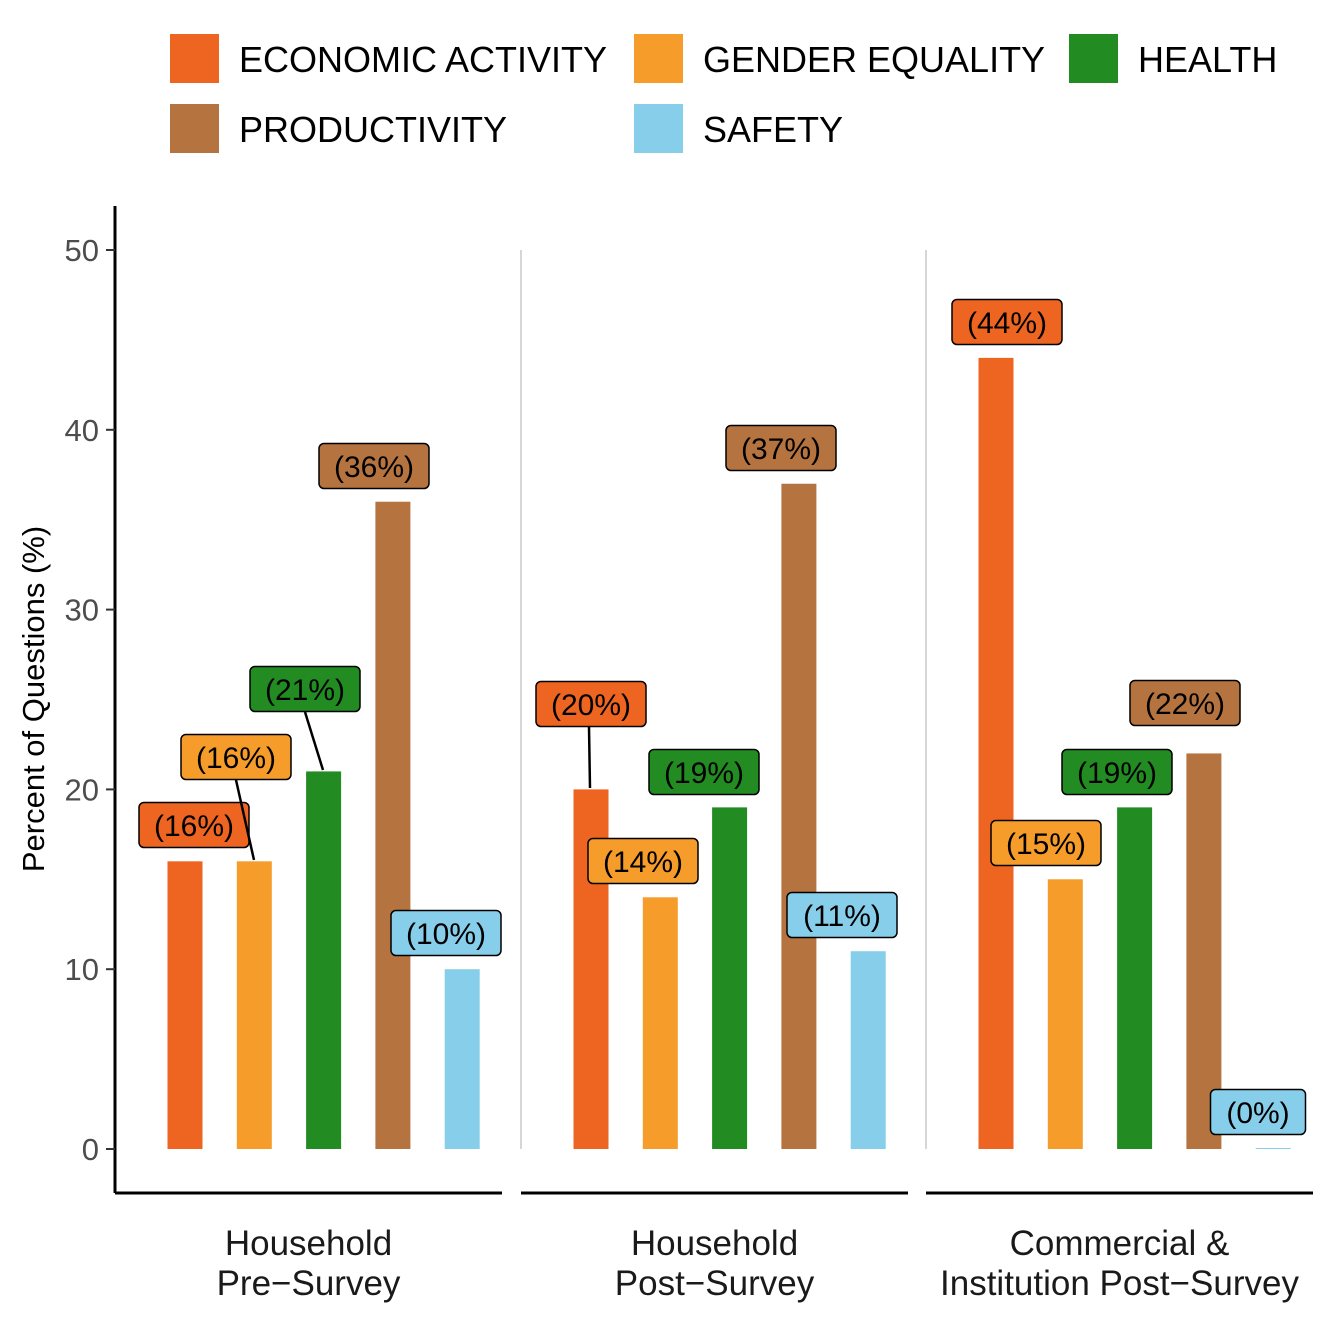 The image size is (1329, 1329). Describe the element at coordinates (1207, 59) in the screenshot. I see `legend-label-health: HEALTH` at that location.